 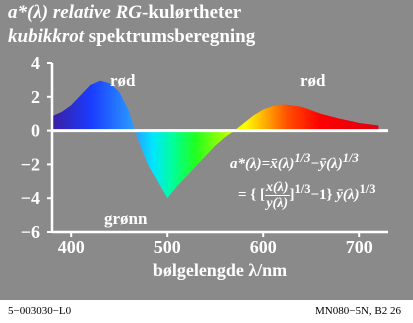 What do you see at coordinates (35, 97) in the screenshot?
I see `y-tick-label: 2` at bounding box center [35, 97].